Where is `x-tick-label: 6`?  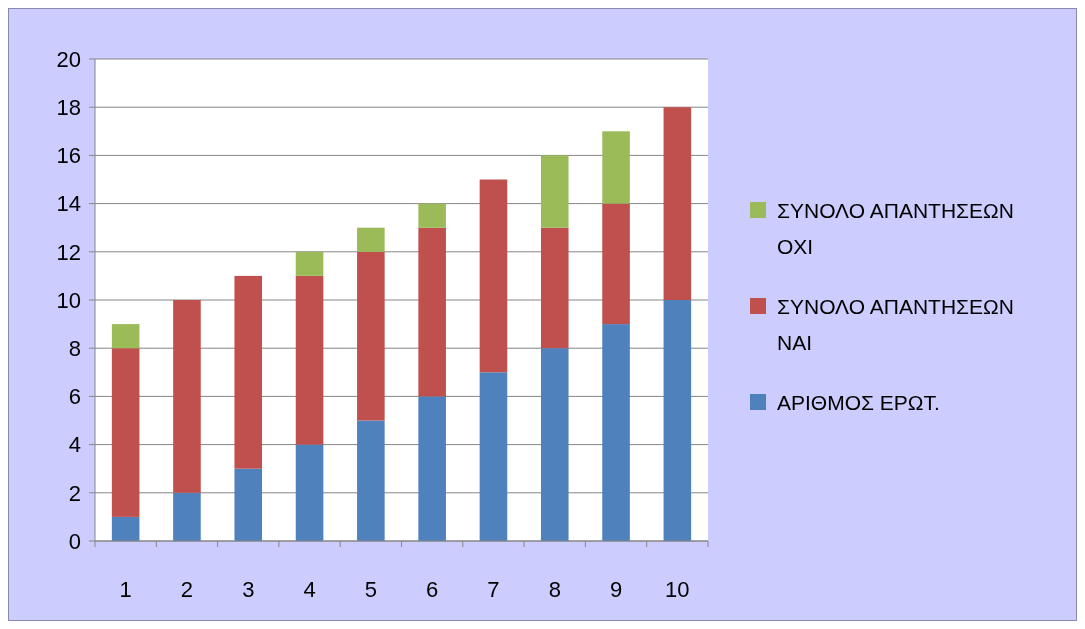
x-tick-label: 6 is located at coordinates (432, 589).